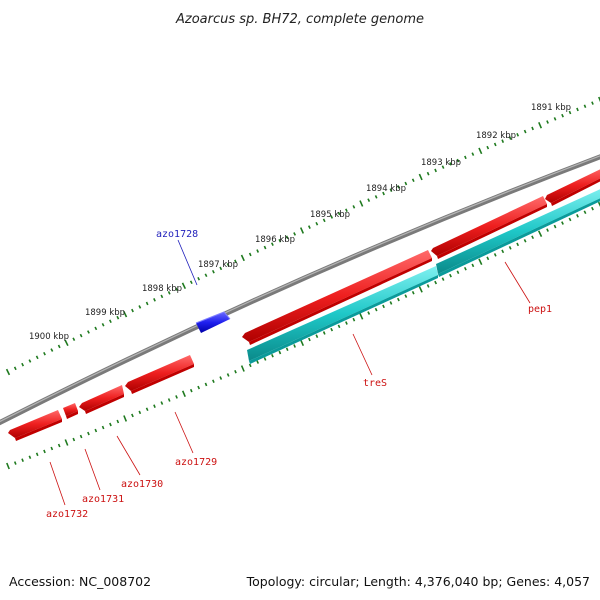  I want to click on gene-label-pep1: pep1, so click(540, 309).